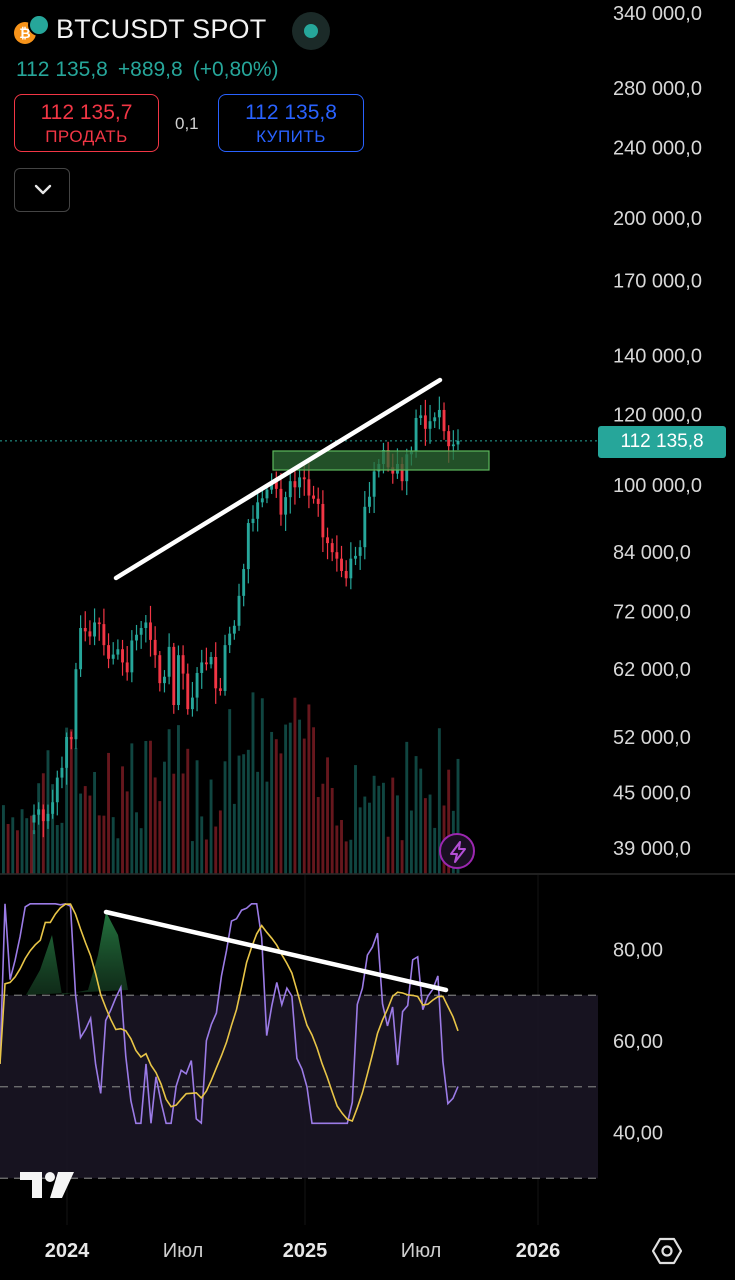 This screenshot has width=735, height=1280. What do you see at coordinates (42, 190) in the screenshot?
I see `collapse-button` at bounding box center [42, 190].